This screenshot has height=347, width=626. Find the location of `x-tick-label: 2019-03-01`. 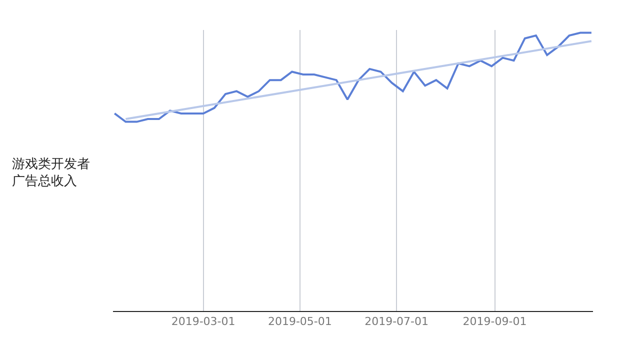

x-tick-label: 2019-03-01 is located at coordinates (203, 321).